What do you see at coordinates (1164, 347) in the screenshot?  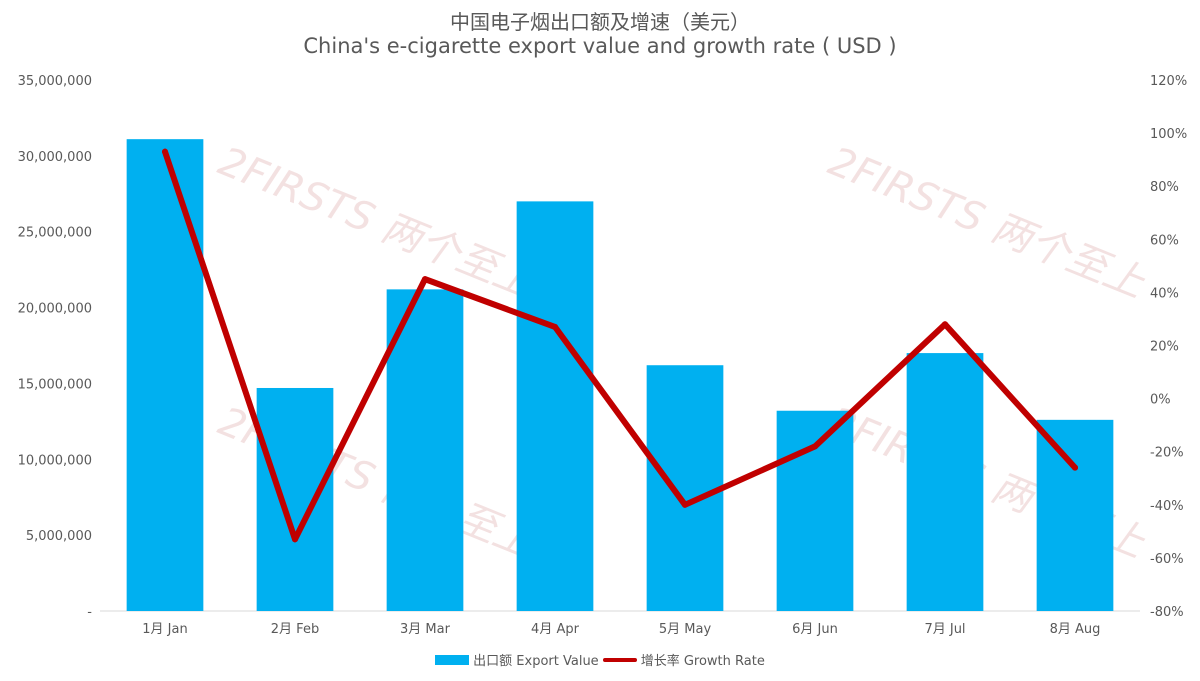 I see `y-right-tick-label: 20%` at bounding box center [1164, 347].